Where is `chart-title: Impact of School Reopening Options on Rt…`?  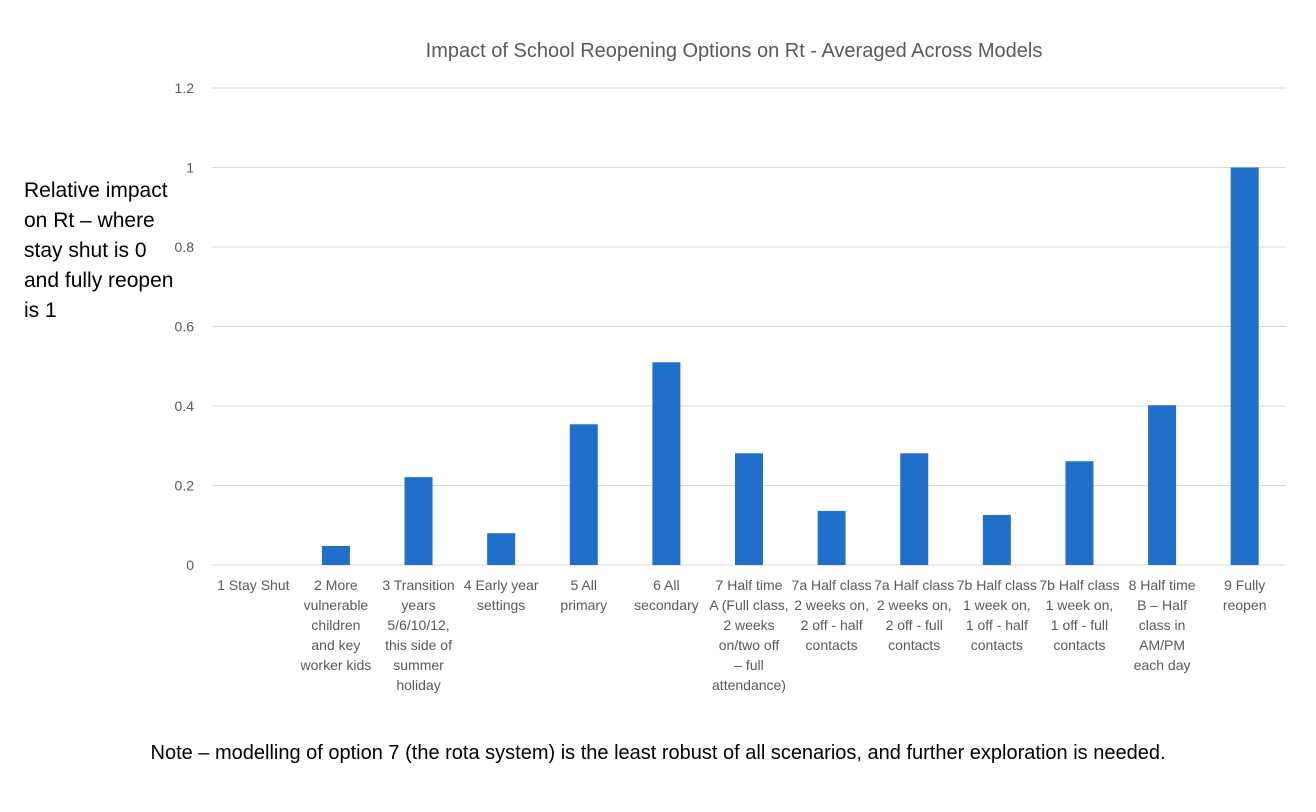 chart-title: Impact of School Reopening Options on Rt… is located at coordinates (734, 51).